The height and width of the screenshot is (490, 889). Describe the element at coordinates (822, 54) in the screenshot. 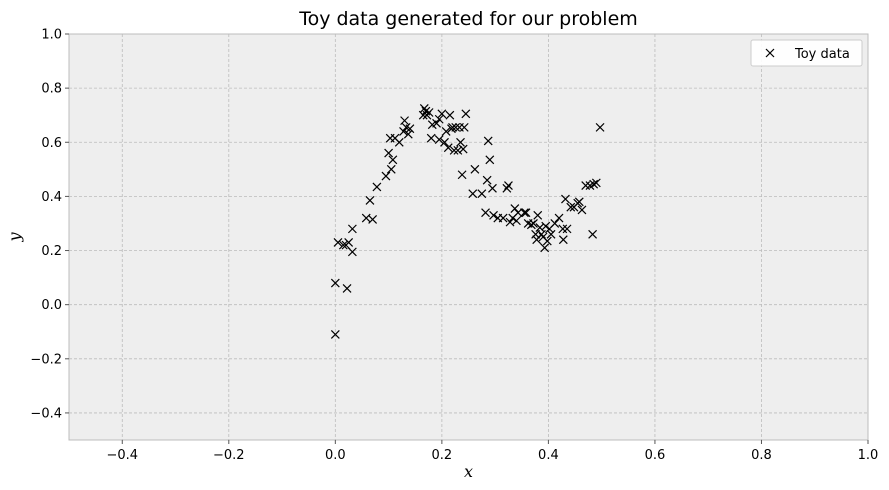

I see `legend-entry-label: Toy data` at that location.